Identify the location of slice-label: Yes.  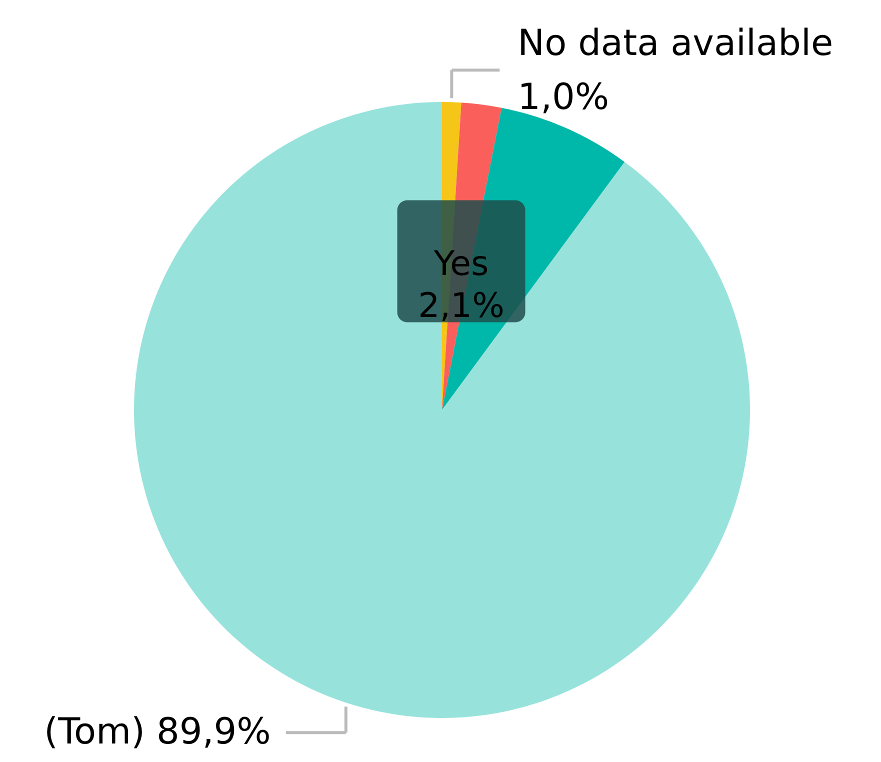
(460, 264).